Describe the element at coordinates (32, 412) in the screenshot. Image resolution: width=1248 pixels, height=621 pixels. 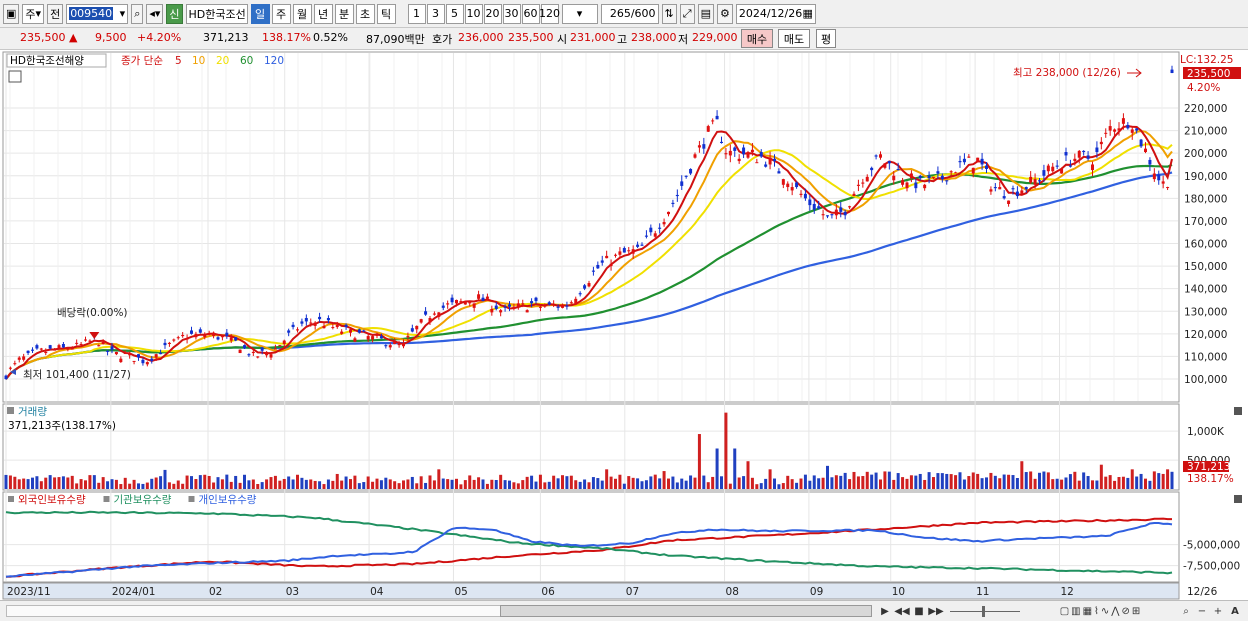
I see `volume-title: 거래량` at that location.